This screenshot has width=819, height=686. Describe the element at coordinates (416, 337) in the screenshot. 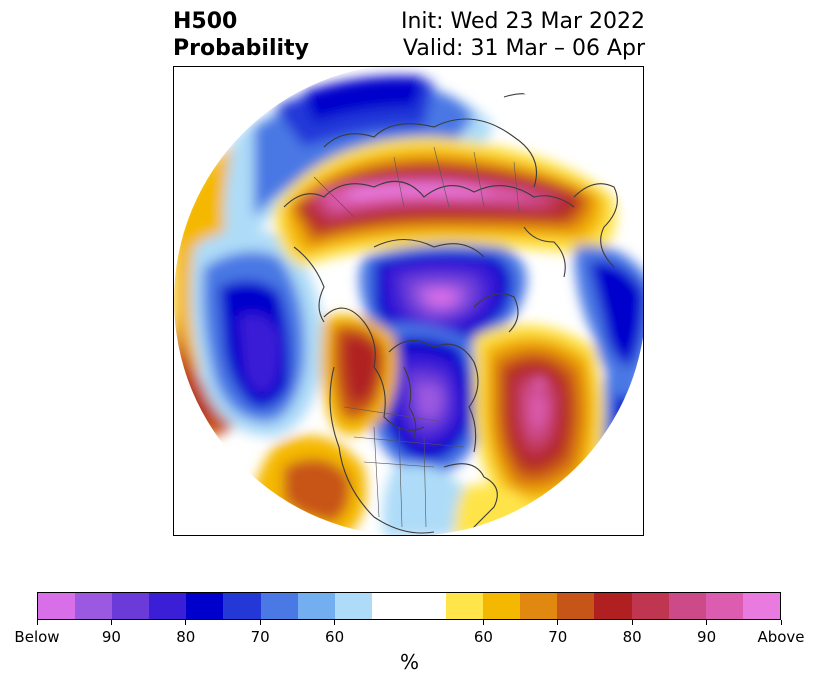

I see `political-borders` at that location.